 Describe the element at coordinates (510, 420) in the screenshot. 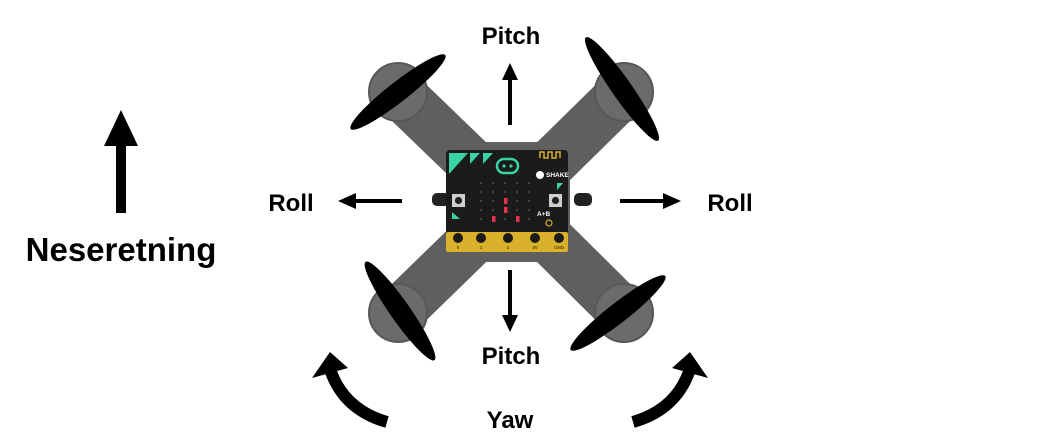

I see `yaw-label: Yaw` at that location.